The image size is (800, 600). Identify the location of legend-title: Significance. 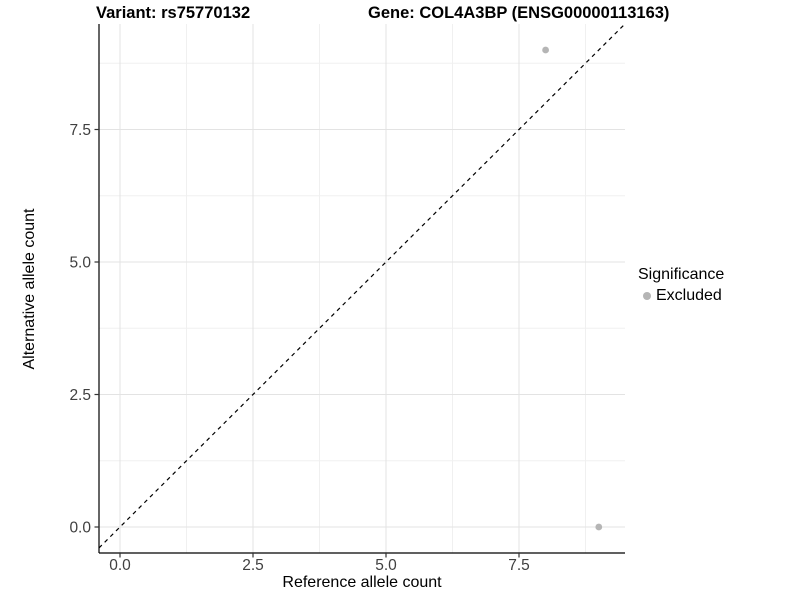
(681, 274).